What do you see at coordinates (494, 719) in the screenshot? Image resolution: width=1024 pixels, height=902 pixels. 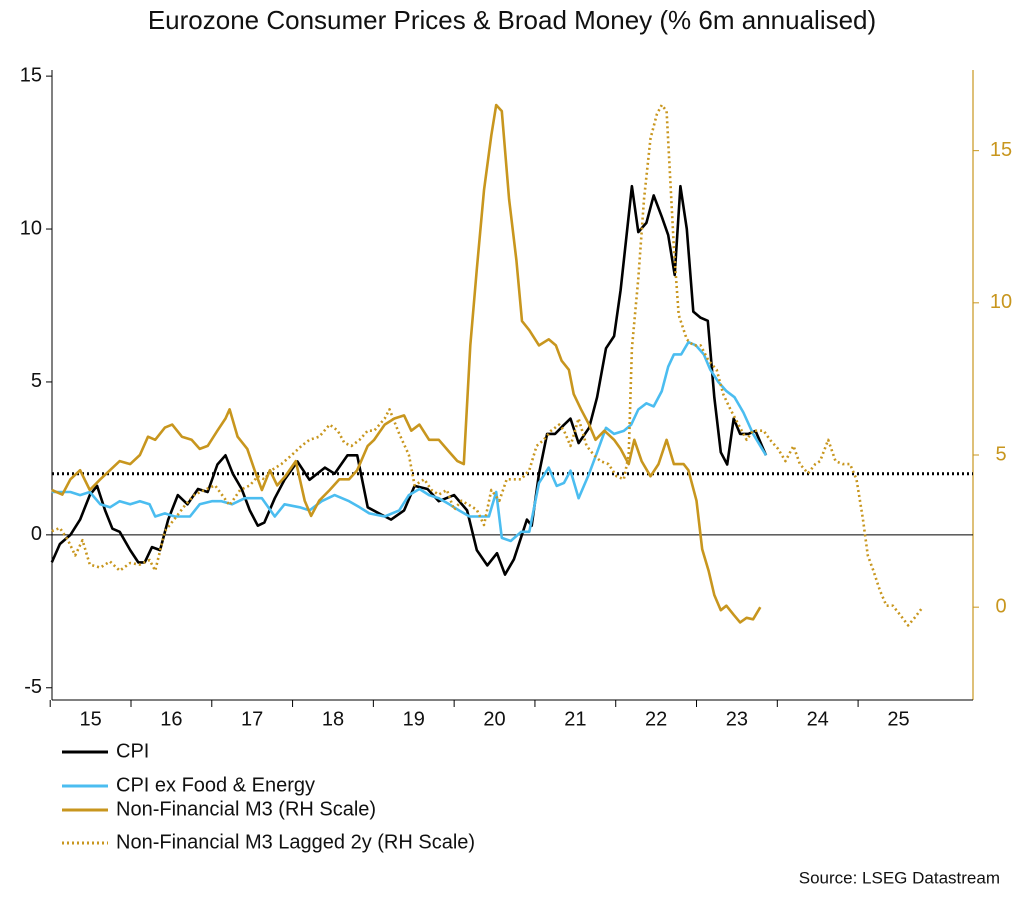 I see `x-tick-label: 20` at bounding box center [494, 719].